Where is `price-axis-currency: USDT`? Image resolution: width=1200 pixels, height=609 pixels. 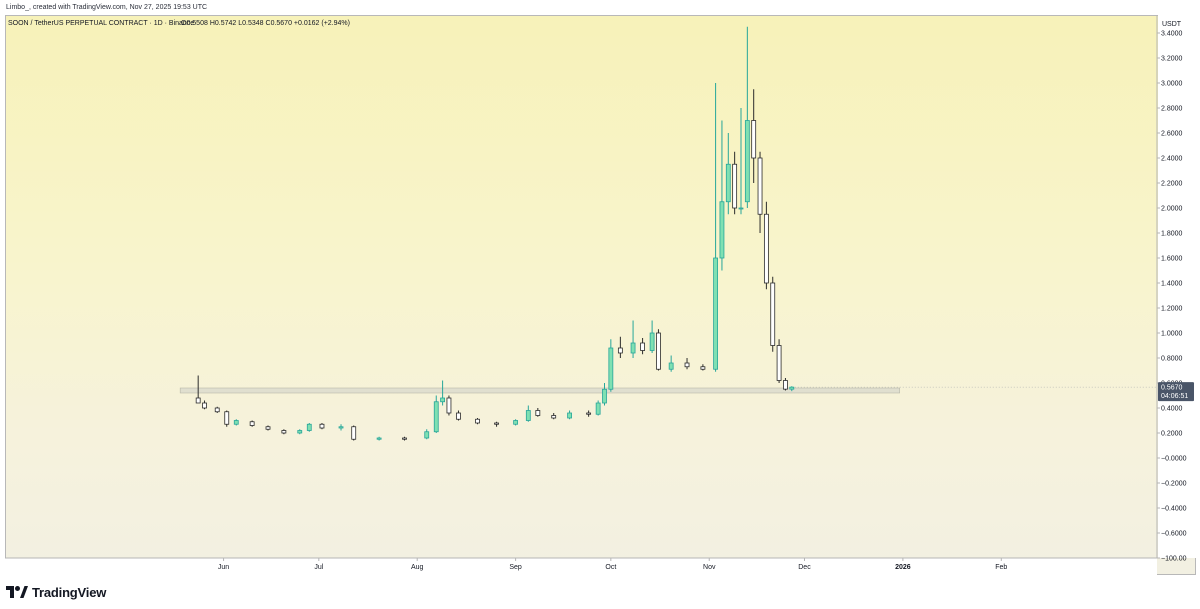 price-axis-currency: USDT is located at coordinates (1172, 24).